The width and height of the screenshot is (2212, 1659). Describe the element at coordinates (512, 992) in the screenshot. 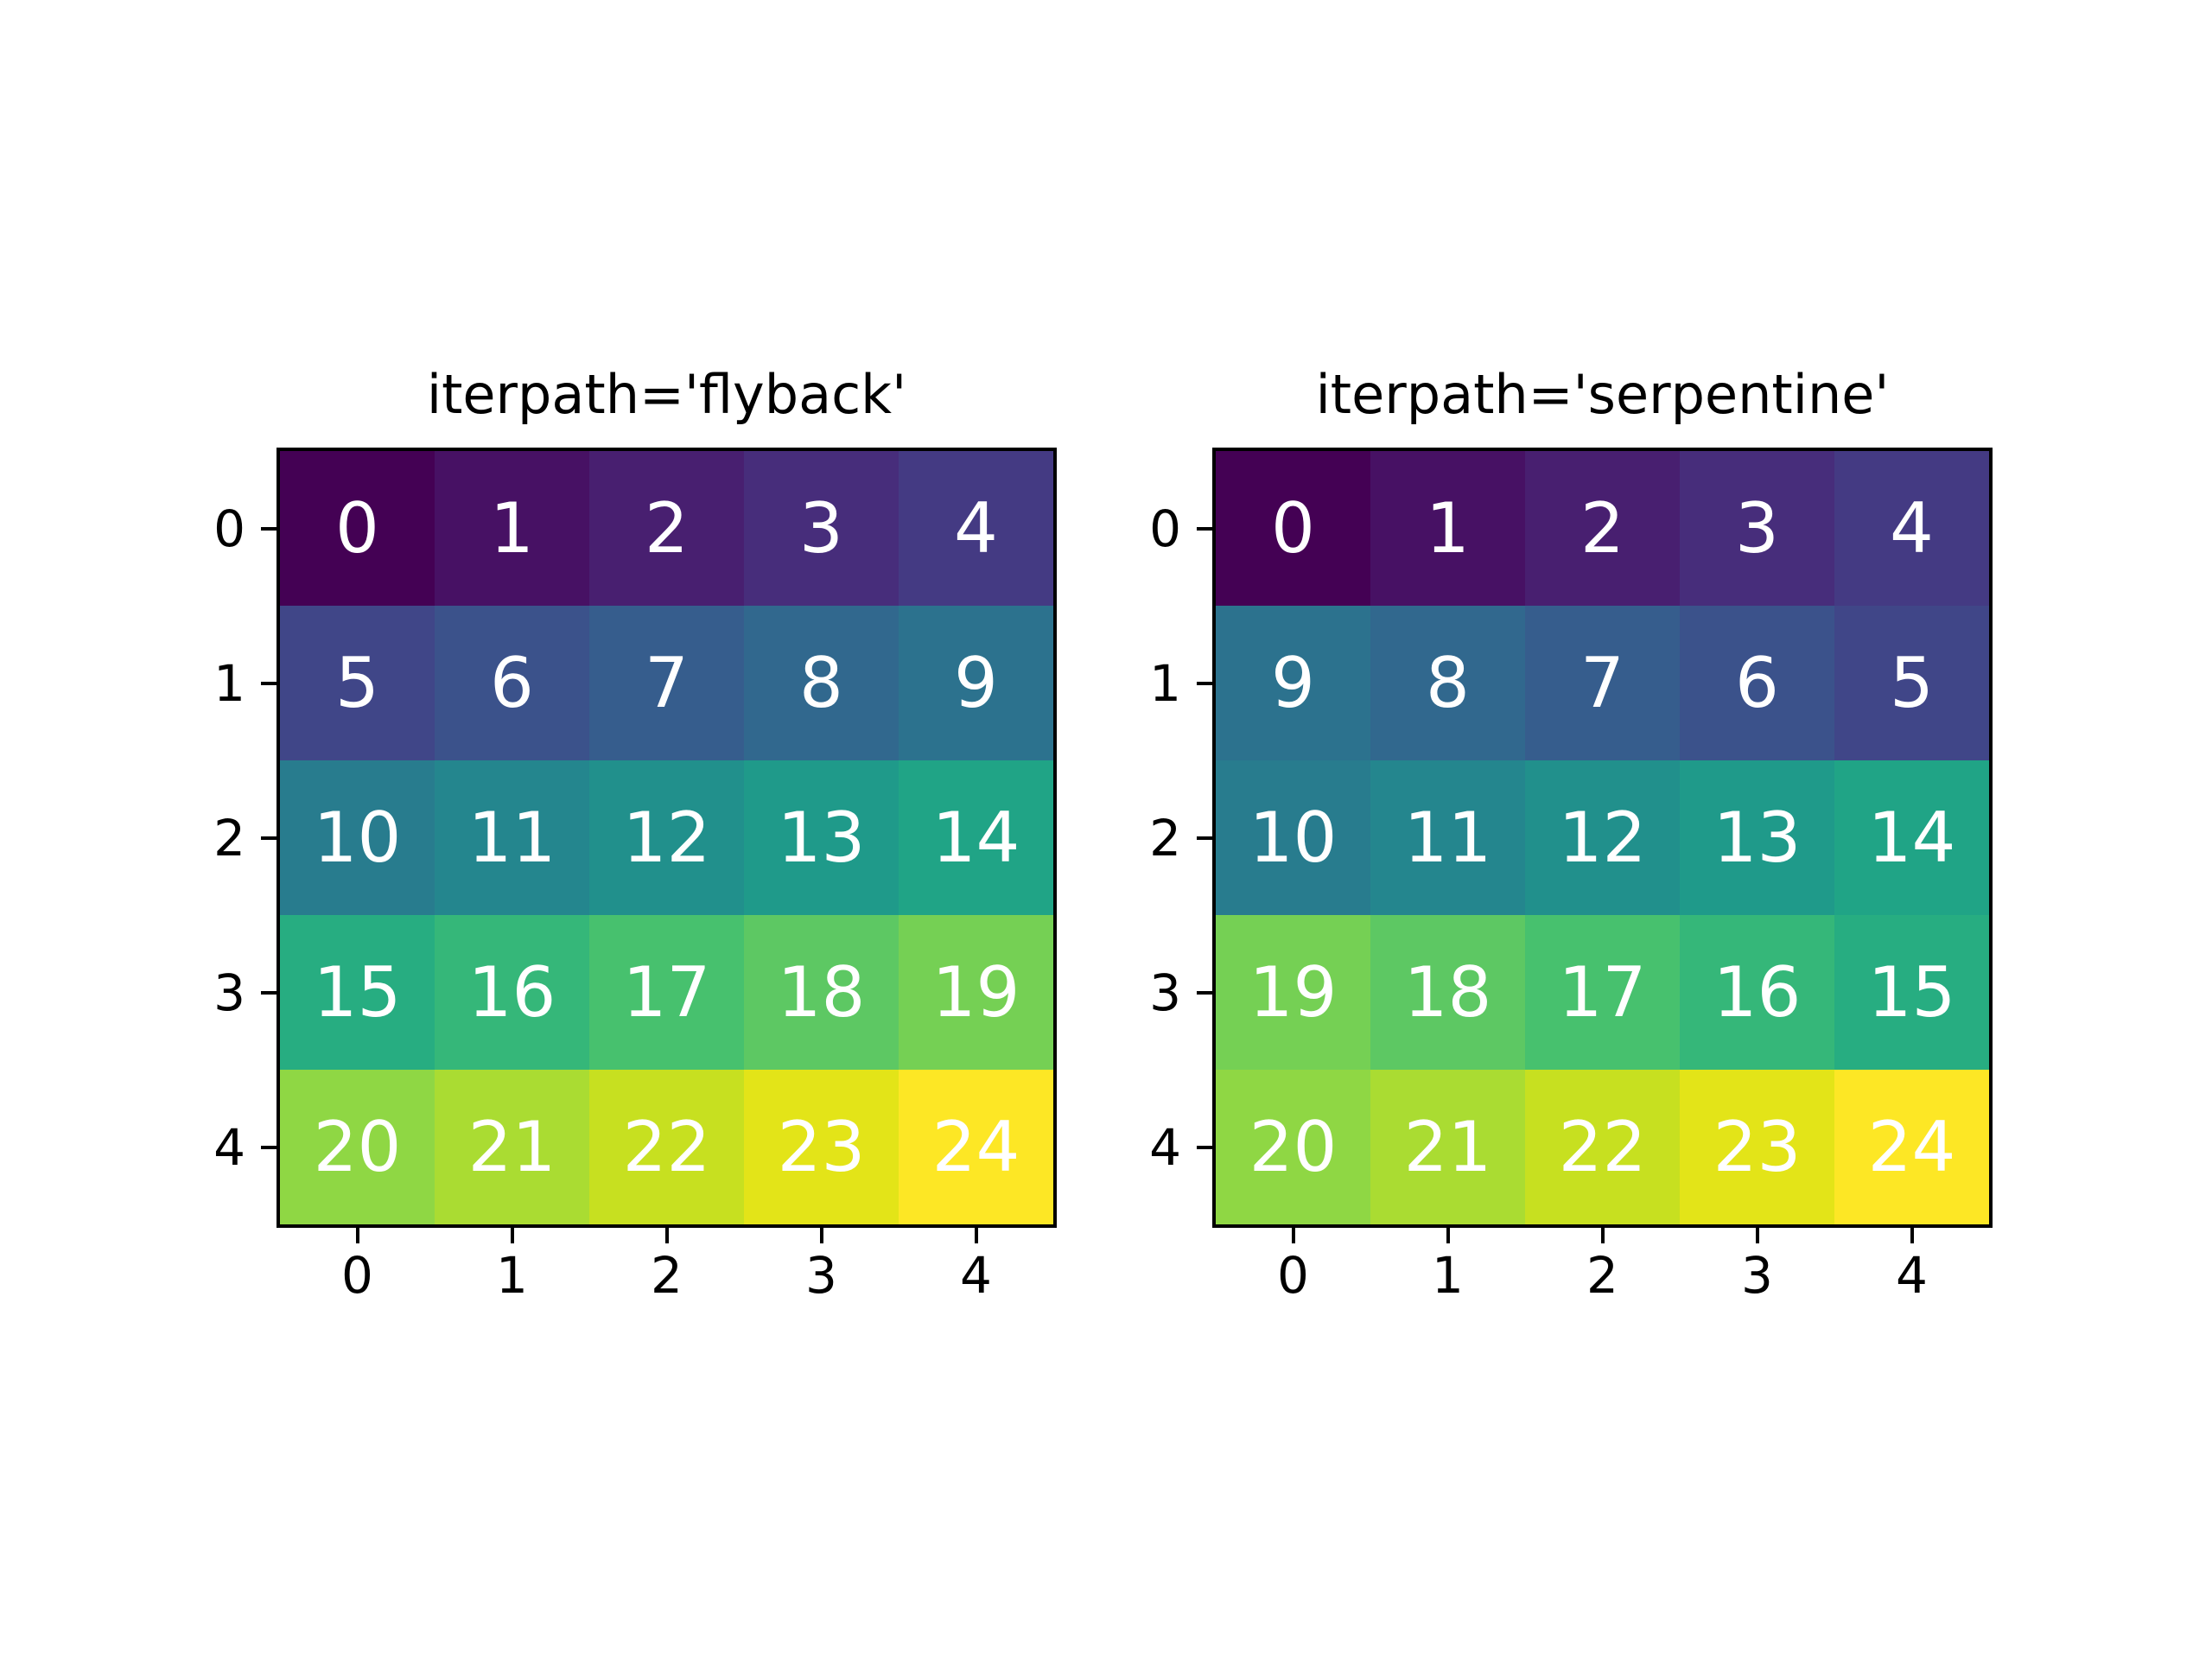

I see `heatmap-cell-r3c1: 16` at that location.